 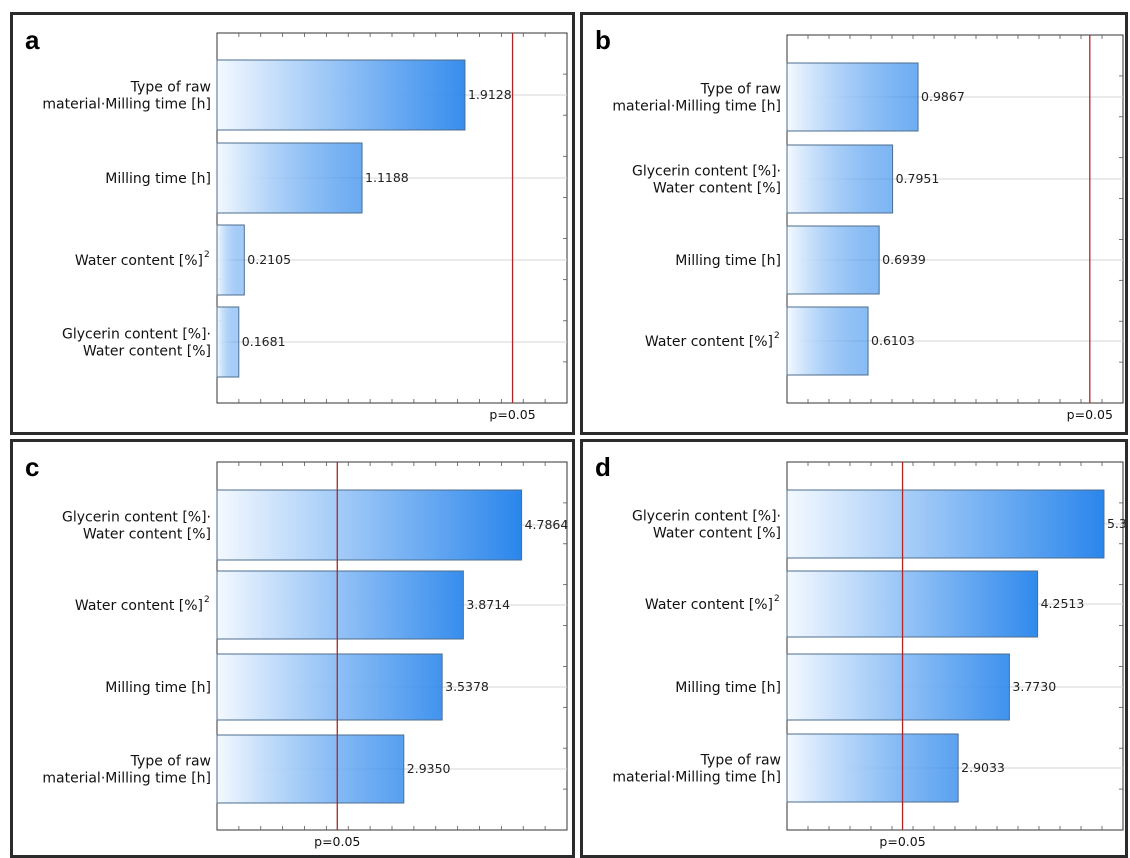 I want to click on bar-value-label: 1.1188, so click(x=387, y=177).